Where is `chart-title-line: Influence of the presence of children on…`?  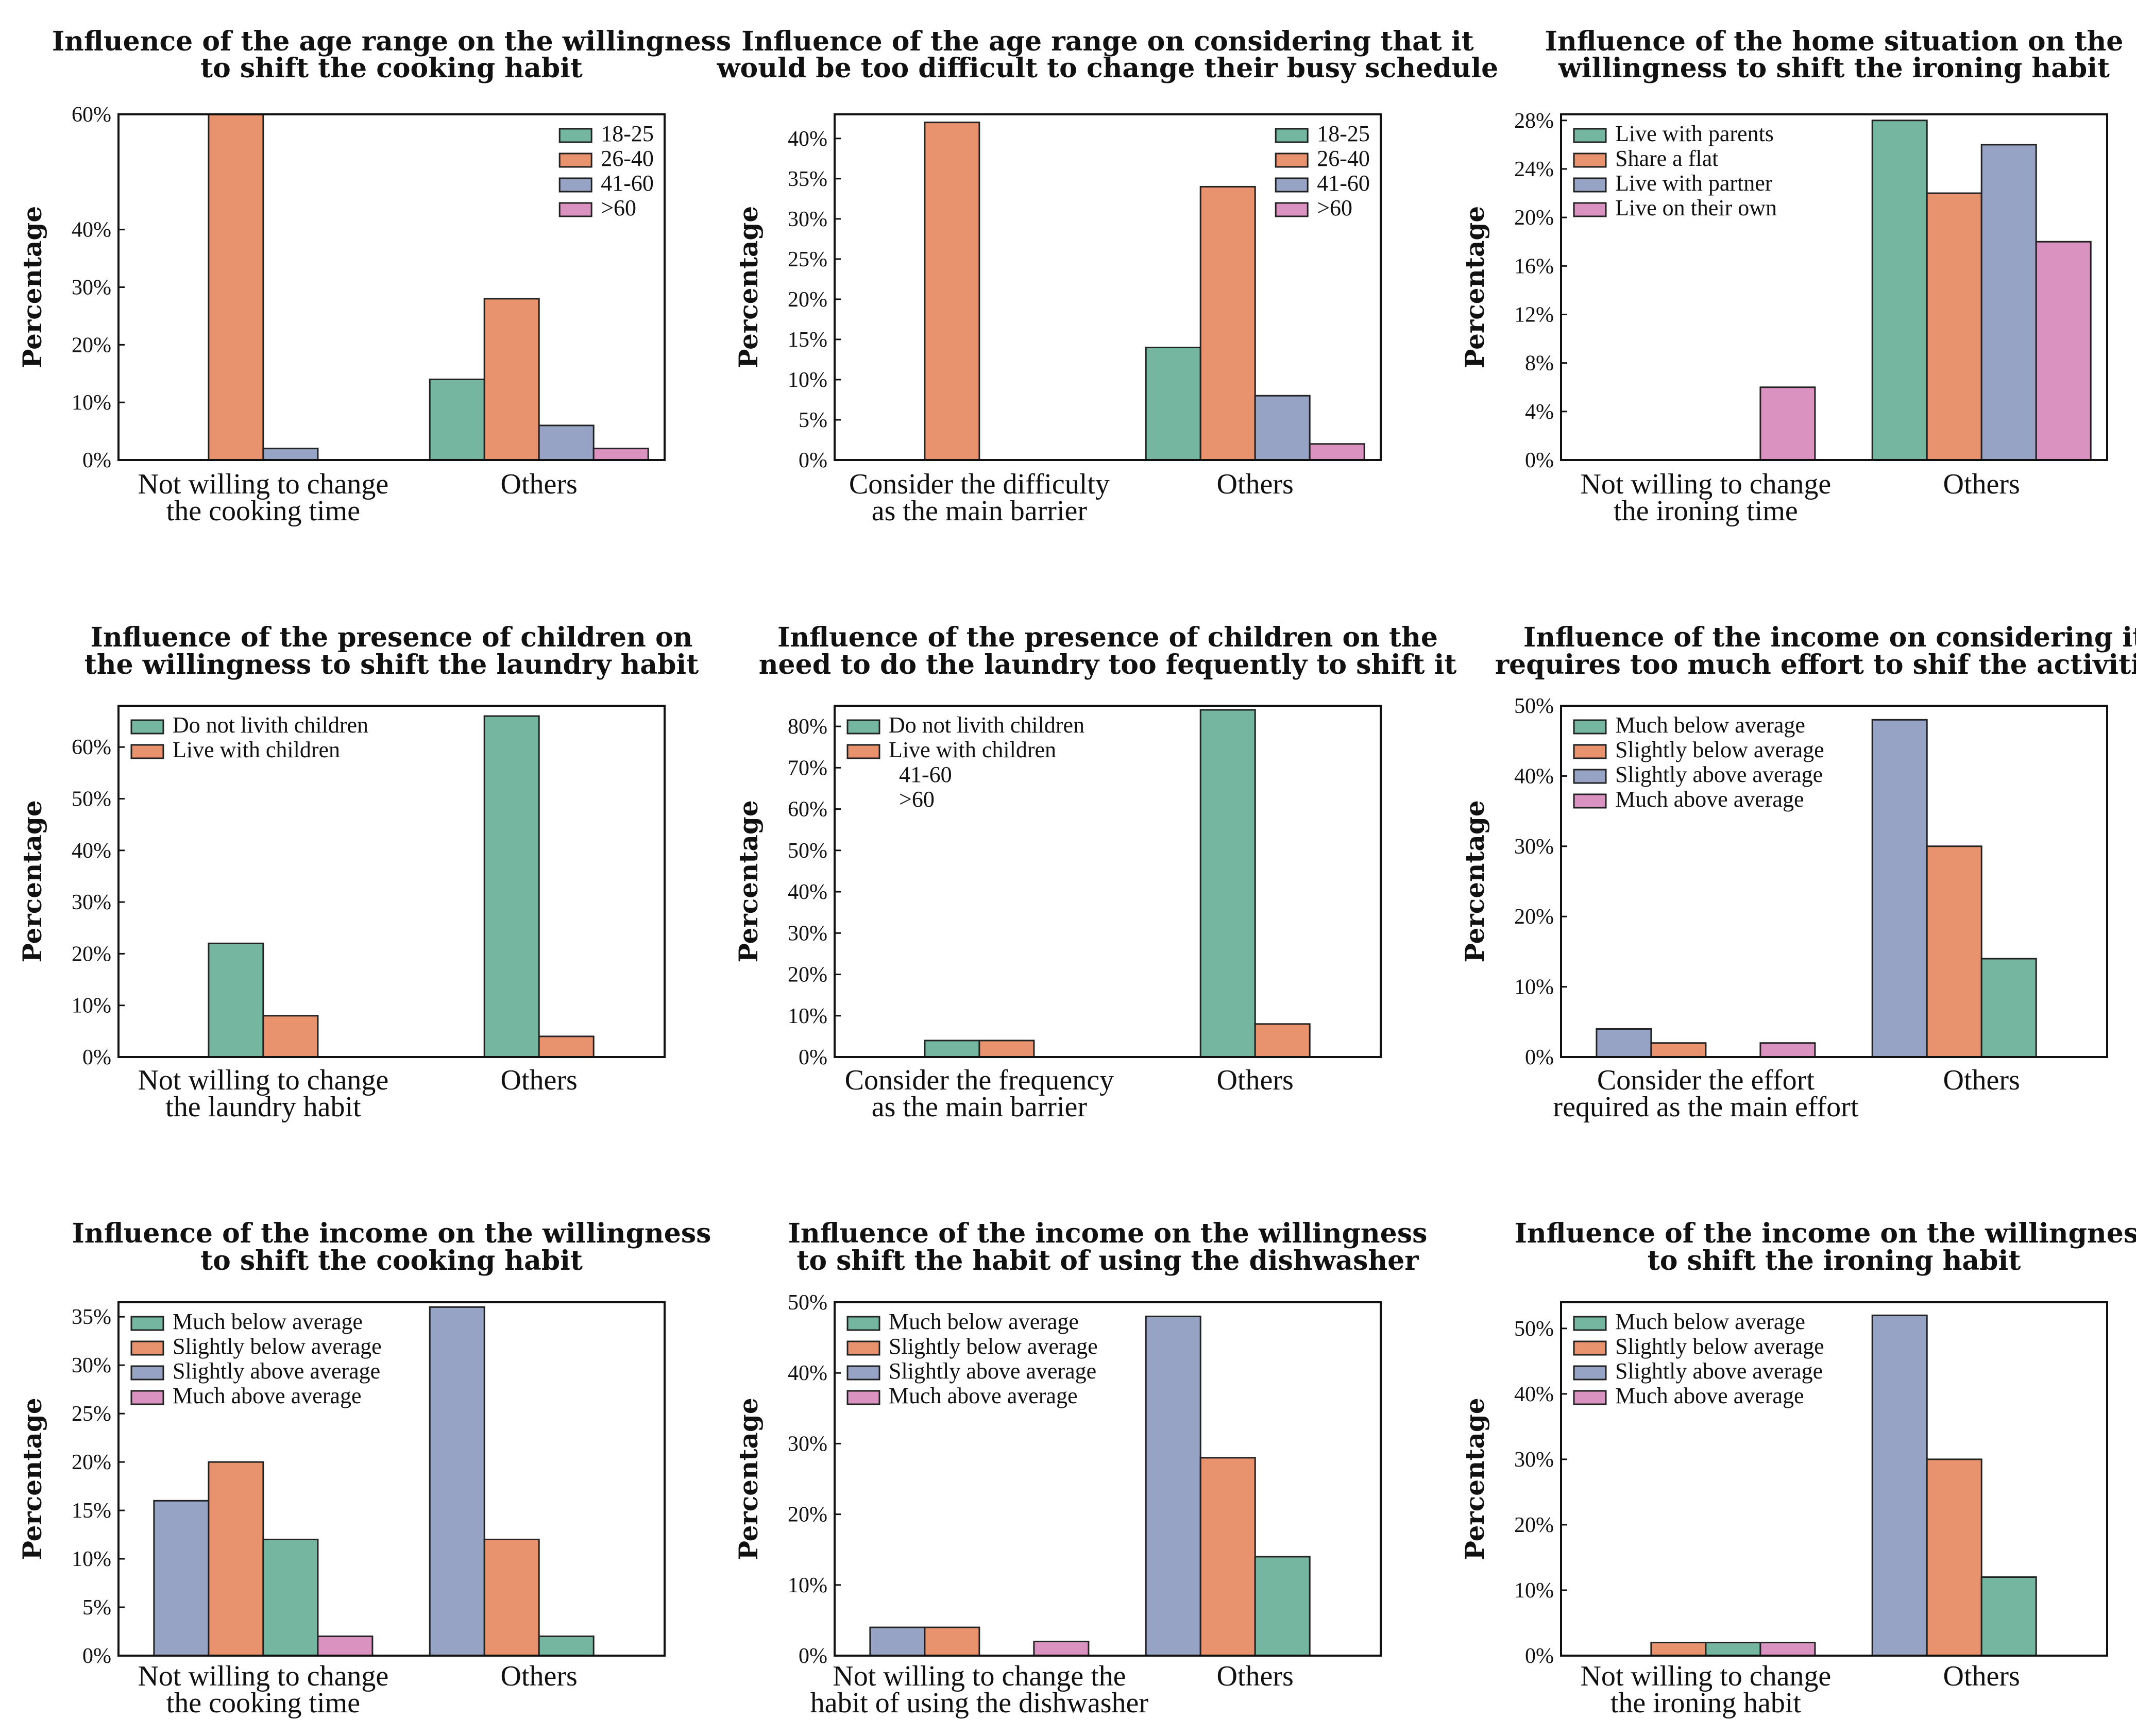 chart-title-line: Influence of the presence of children on… is located at coordinates (1108, 637).